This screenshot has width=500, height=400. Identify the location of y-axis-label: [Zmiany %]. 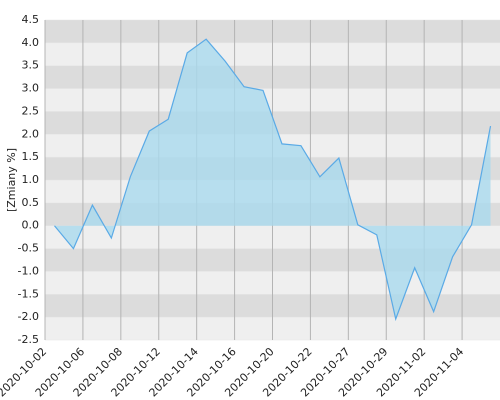
(11, 180).